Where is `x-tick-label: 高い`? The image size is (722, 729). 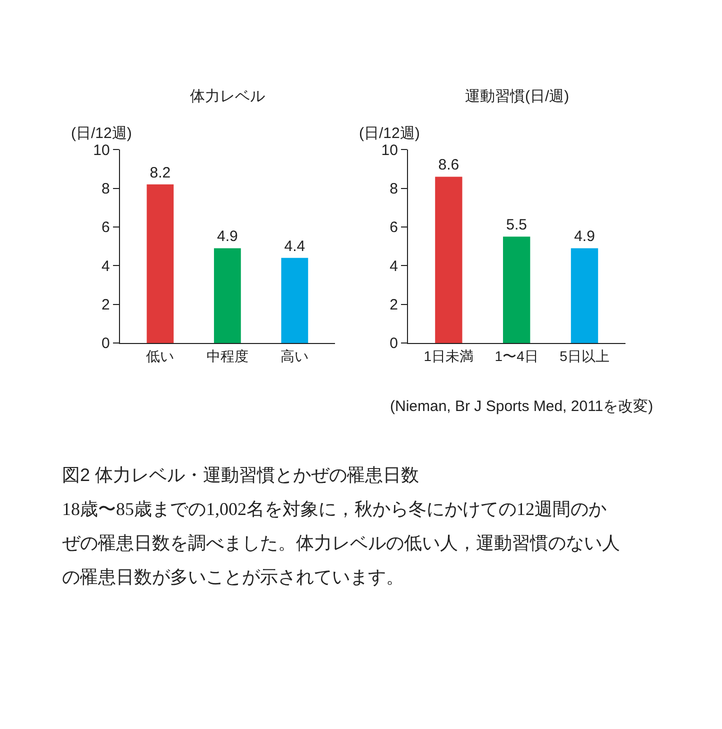
x-tick-label: 高い is located at coordinates (294, 356).